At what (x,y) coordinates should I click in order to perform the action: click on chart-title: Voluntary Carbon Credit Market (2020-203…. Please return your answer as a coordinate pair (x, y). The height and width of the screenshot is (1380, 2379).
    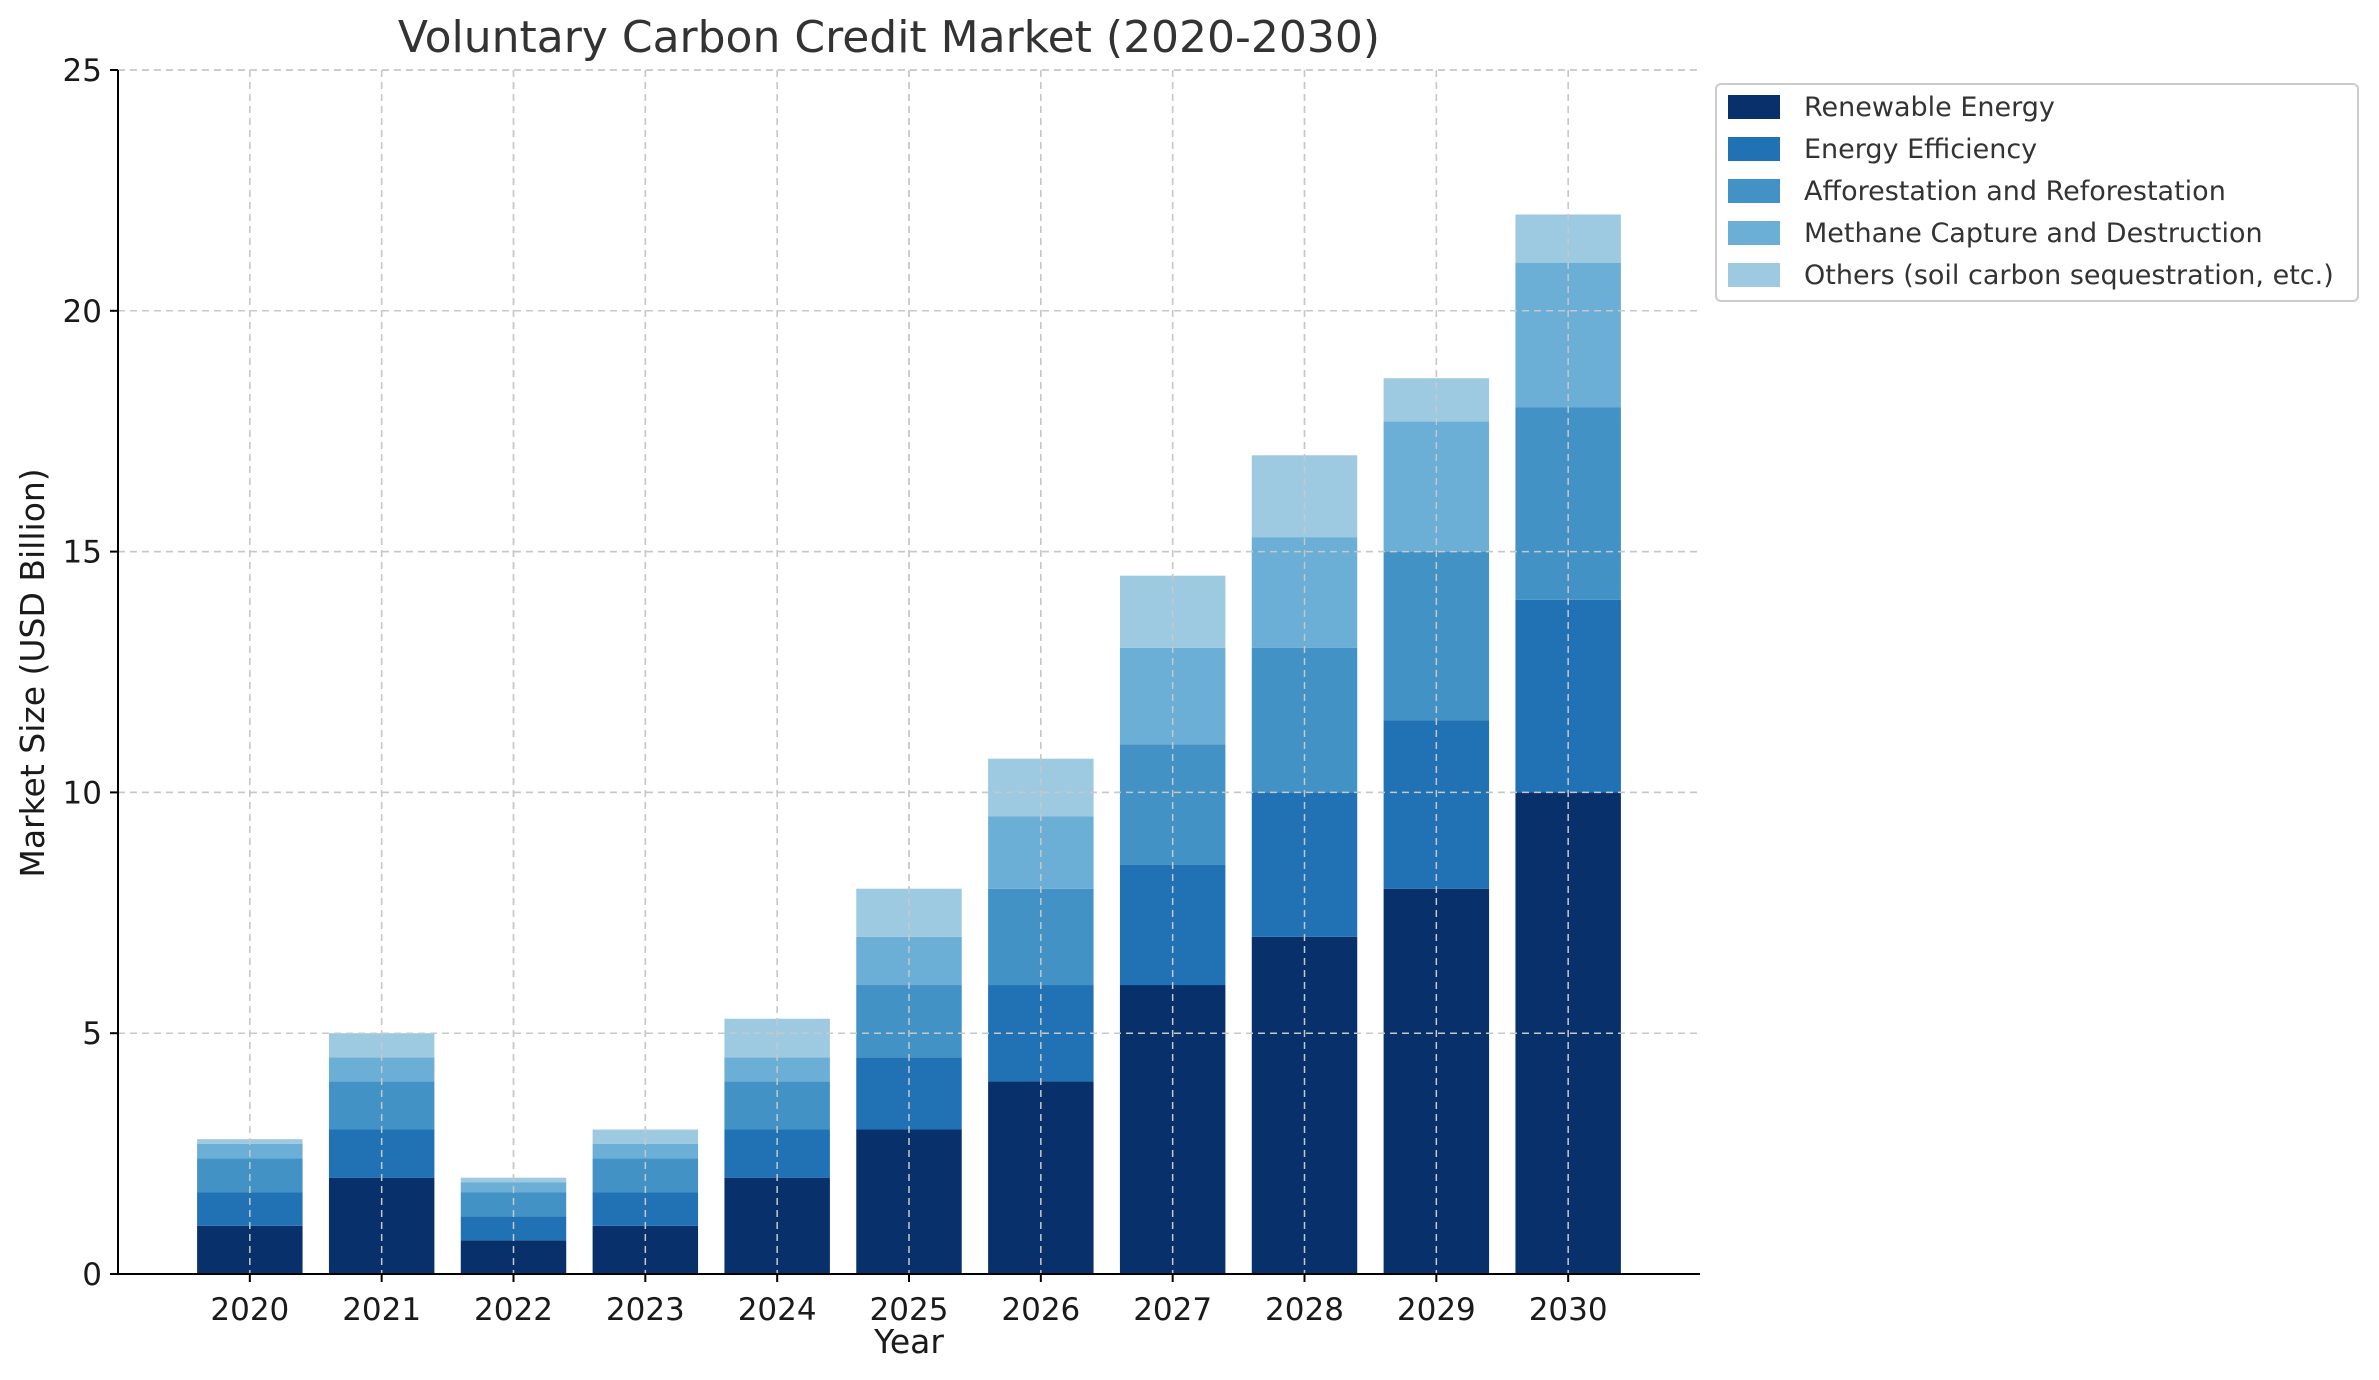
    Looking at the image, I should click on (889, 37).